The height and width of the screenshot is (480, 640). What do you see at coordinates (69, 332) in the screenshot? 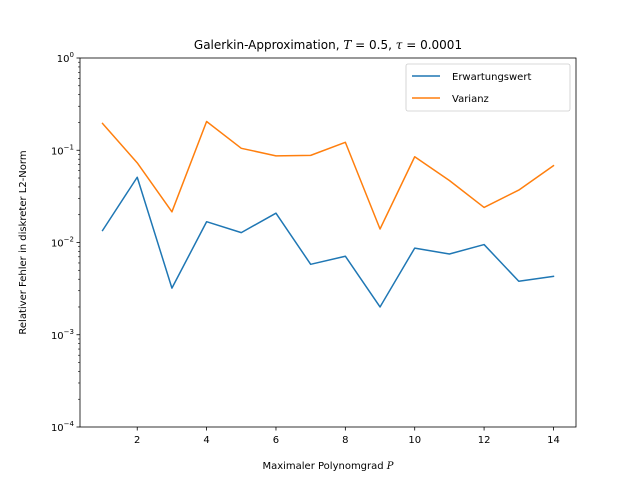
I see `y-tick-exponent: −3` at bounding box center [69, 332].